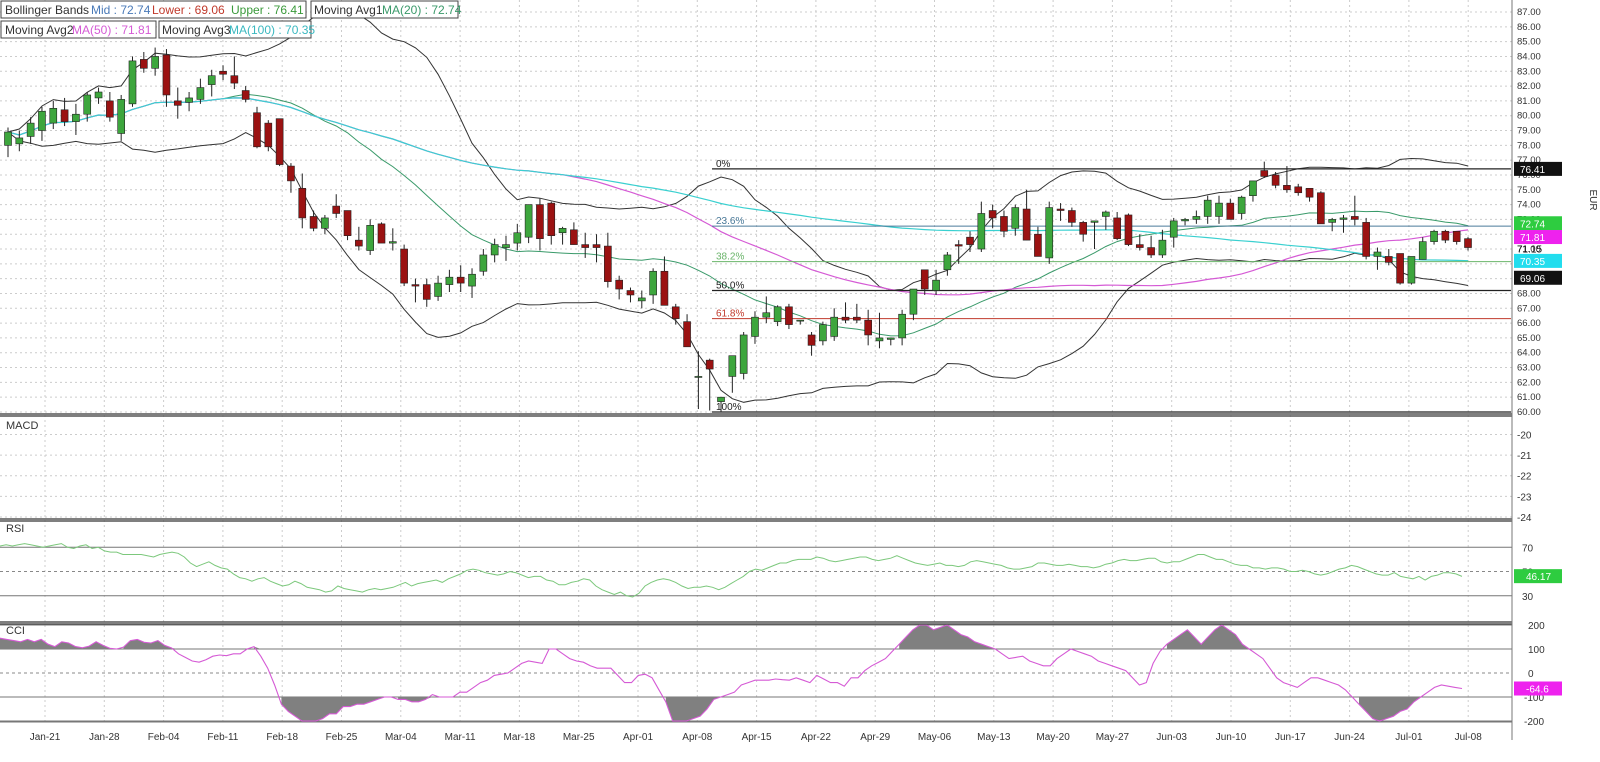  I want to click on y-tick-label: 63.00, so click(1529, 368).